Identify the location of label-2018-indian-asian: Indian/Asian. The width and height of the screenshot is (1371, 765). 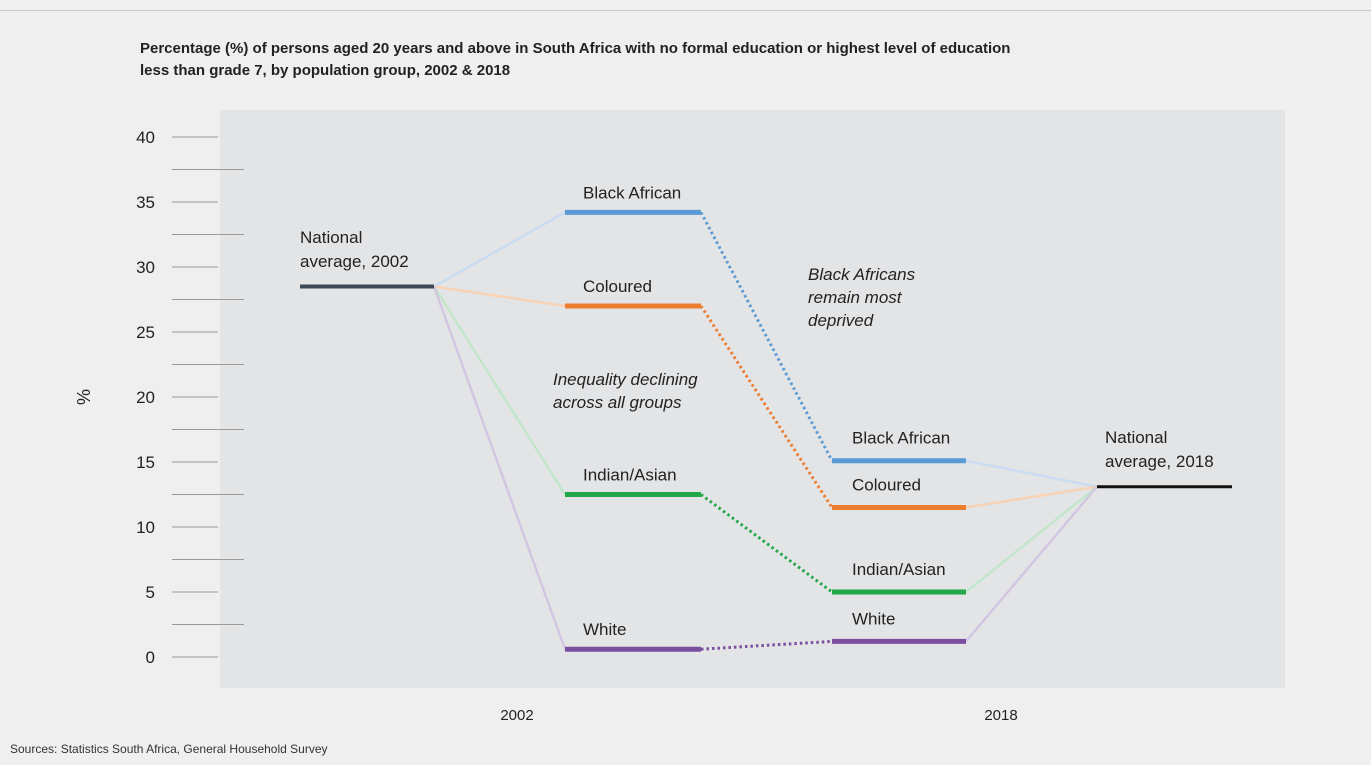
(899, 569).